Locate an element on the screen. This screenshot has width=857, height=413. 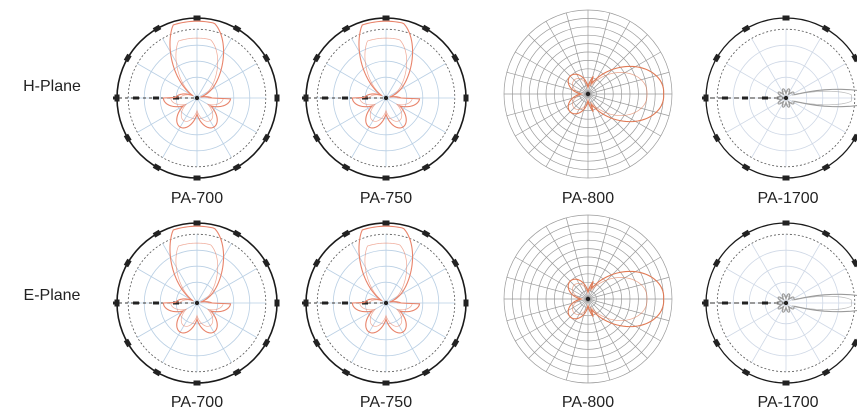
panel-caption: PA-700 is located at coordinates (197, 402).